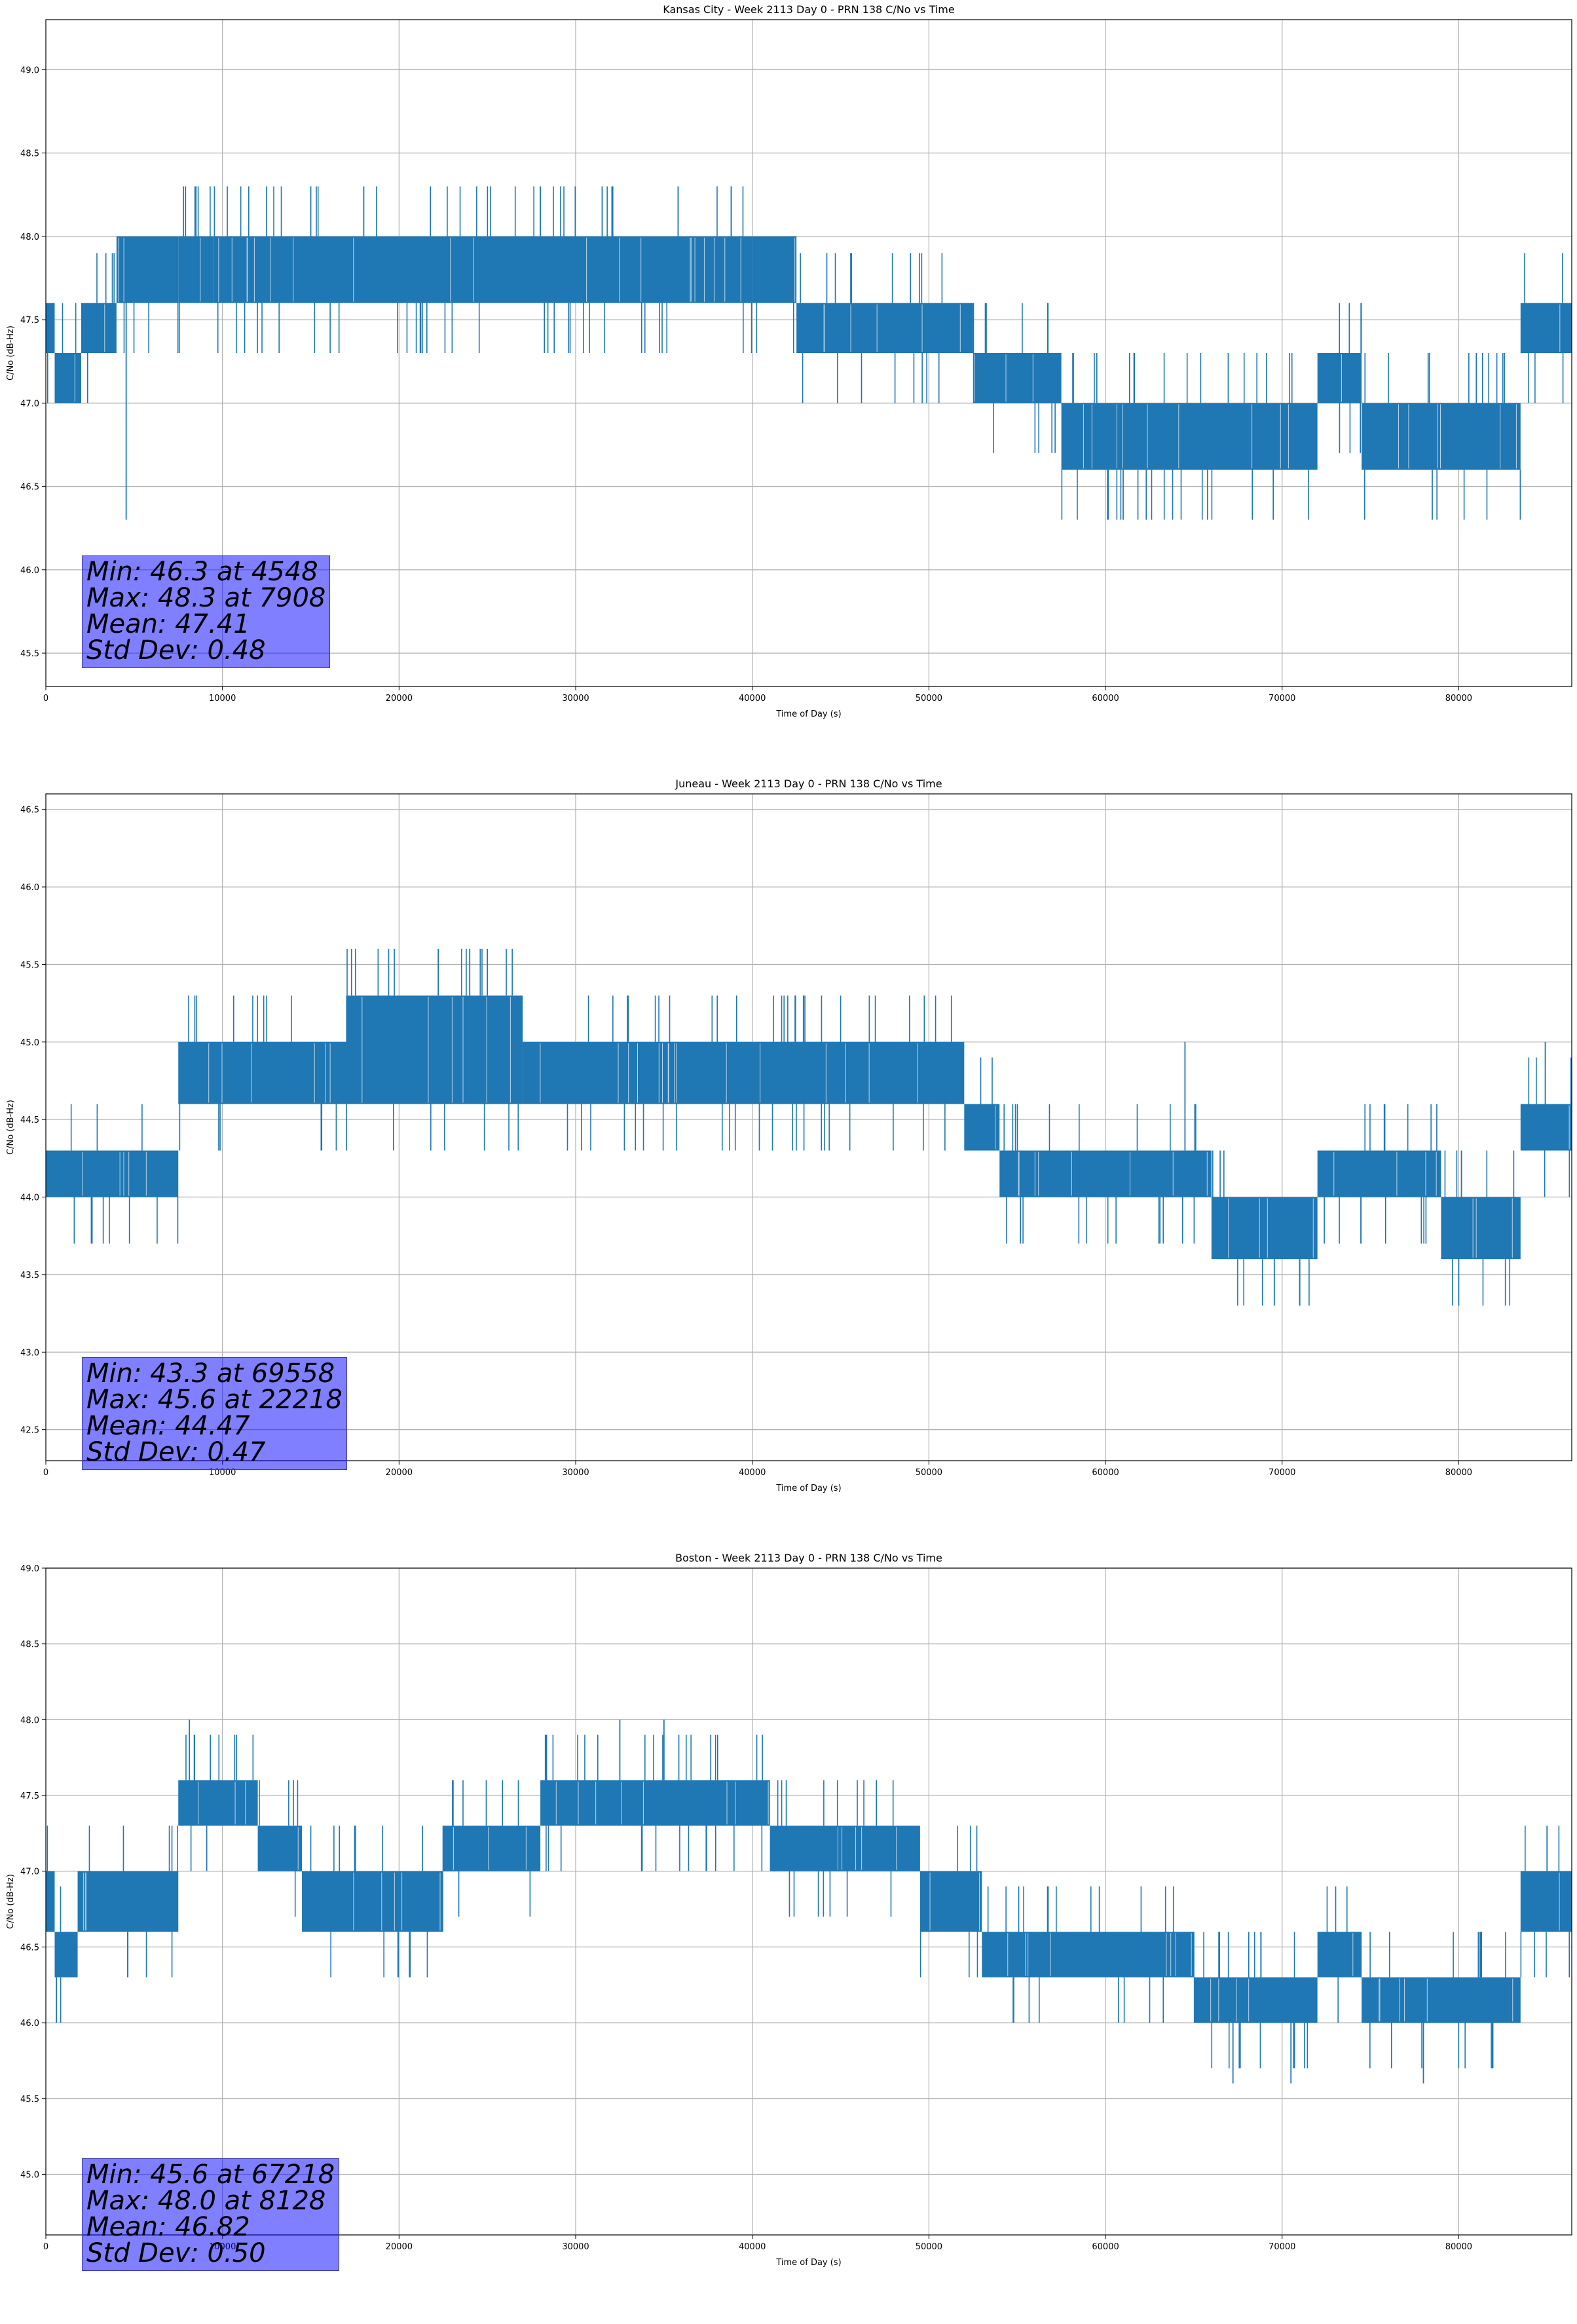 The width and height of the screenshot is (1577, 2324). Describe the element at coordinates (29, 1276) in the screenshot. I see `y-tick-label: 43.5` at that location.